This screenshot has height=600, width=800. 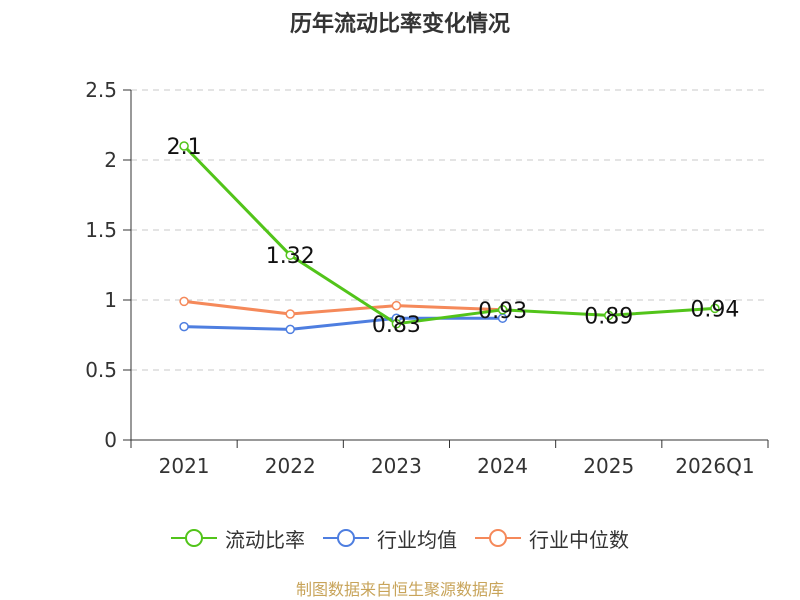 I want to click on legend-swatch-avg, so click(x=346, y=538).